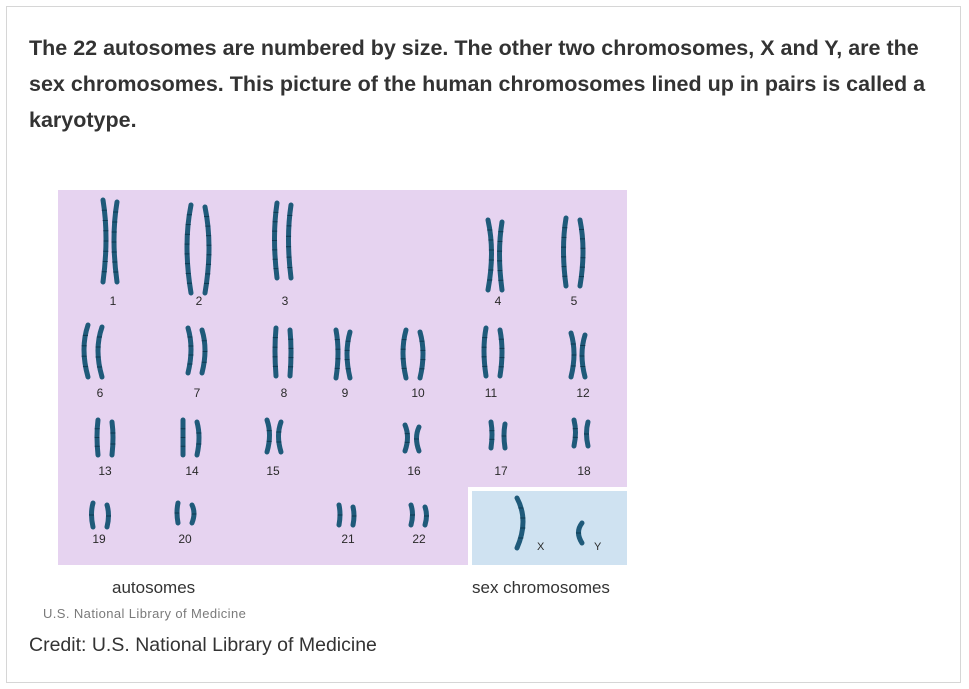  What do you see at coordinates (348, 539) in the screenshot?
I see `chromosome-label-21: 21` at bounding box center [348, 539].